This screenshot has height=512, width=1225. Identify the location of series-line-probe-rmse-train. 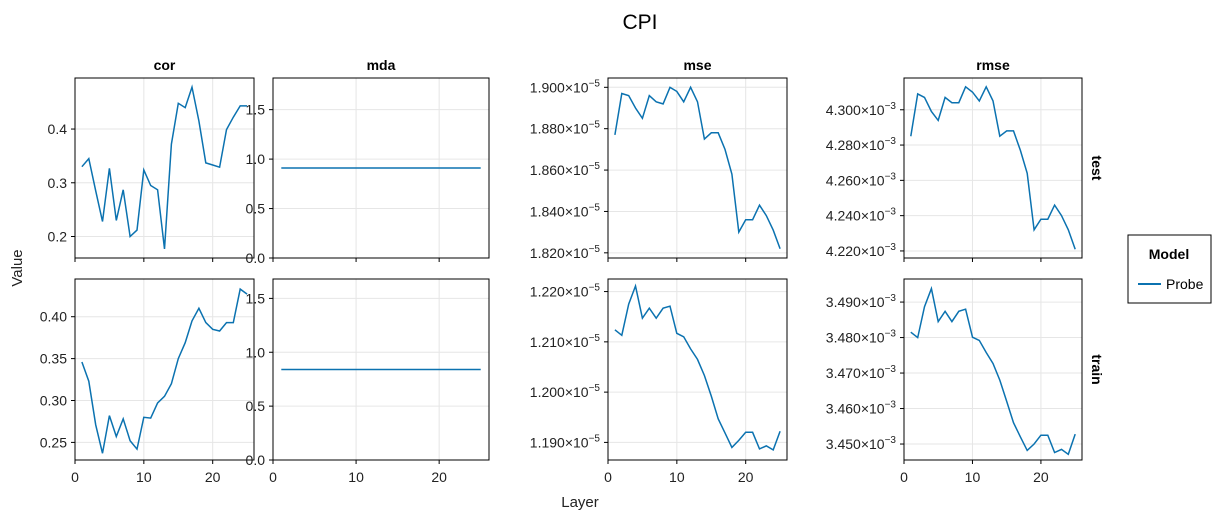
(993, 370).